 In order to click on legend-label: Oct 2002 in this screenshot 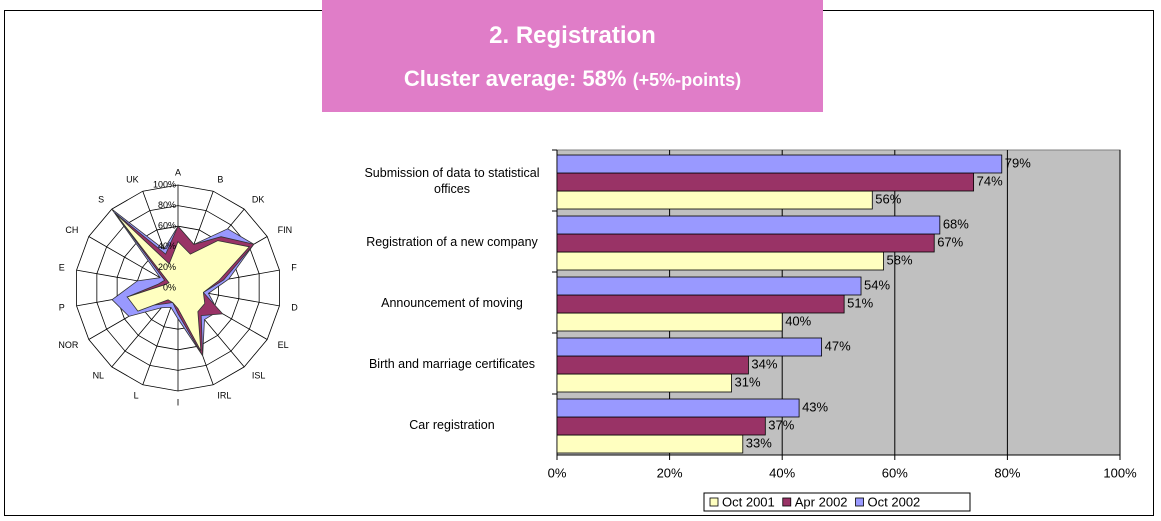, I will do `click(894, 501)`.